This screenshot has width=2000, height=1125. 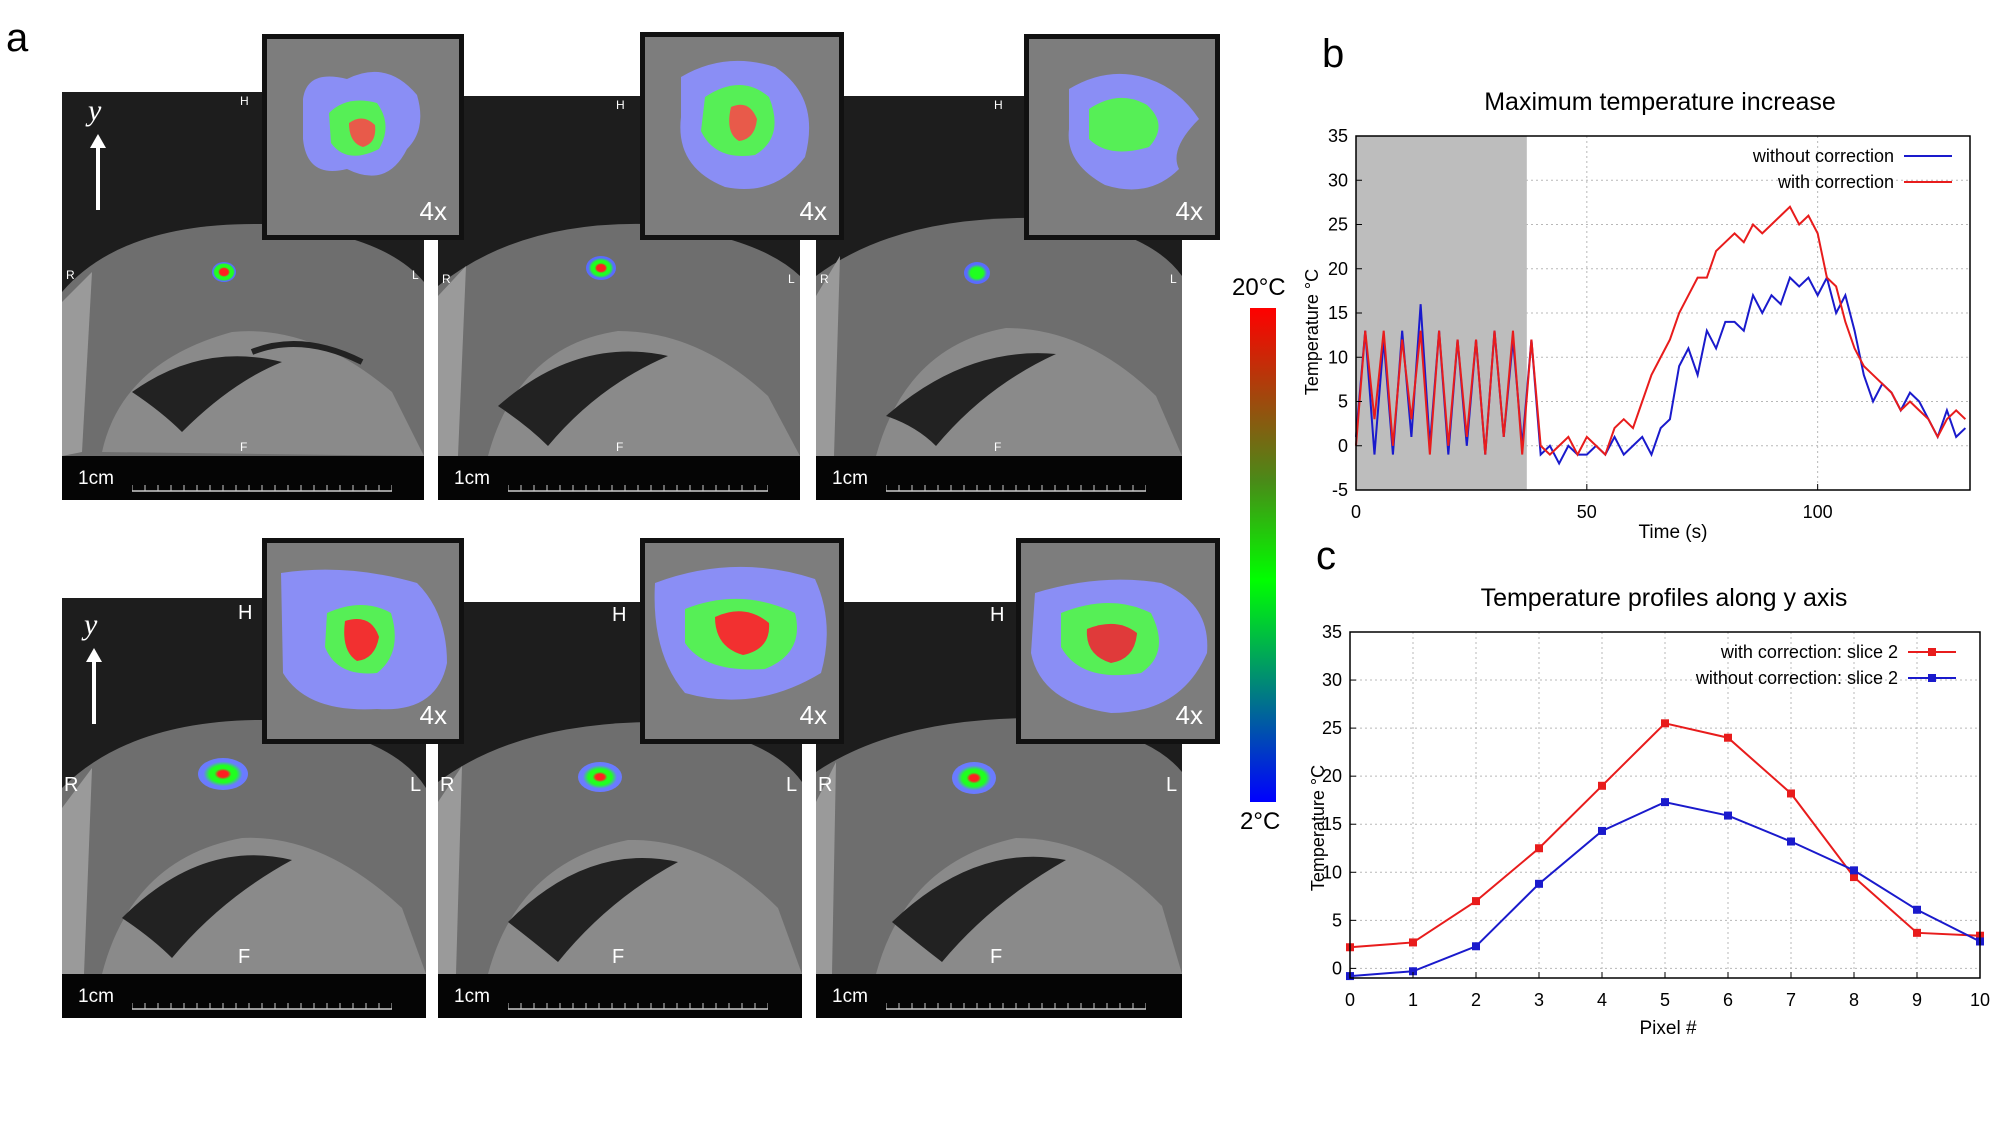 What do you see at coordinates (1338, 269) in the screenshot?
I see `y-tick-label: 20` at bounding box center [1338, 269].